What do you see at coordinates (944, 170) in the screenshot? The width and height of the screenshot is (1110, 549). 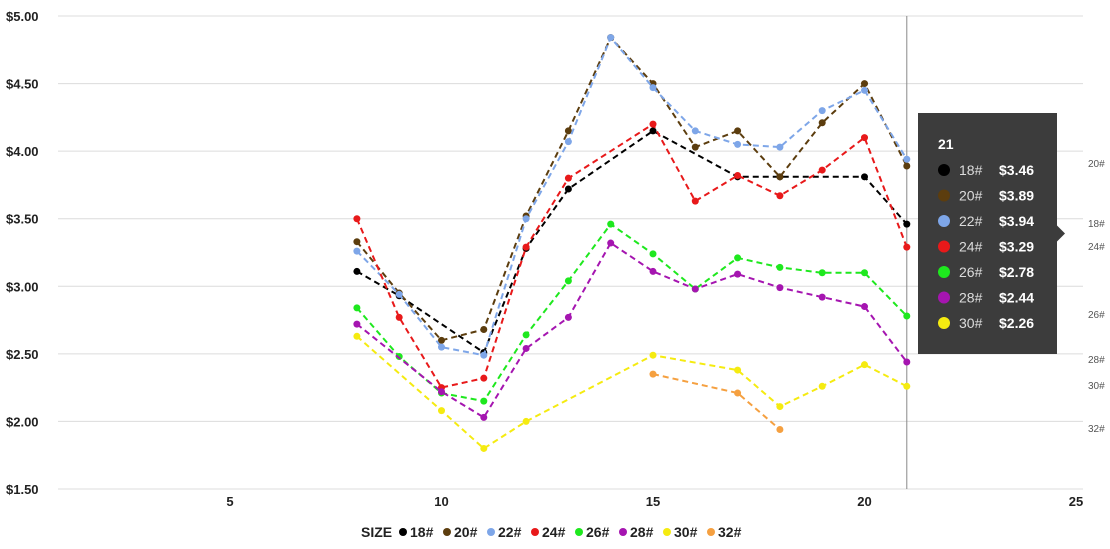 I see `tooltip-swatch` at bounding box center [944, 170].